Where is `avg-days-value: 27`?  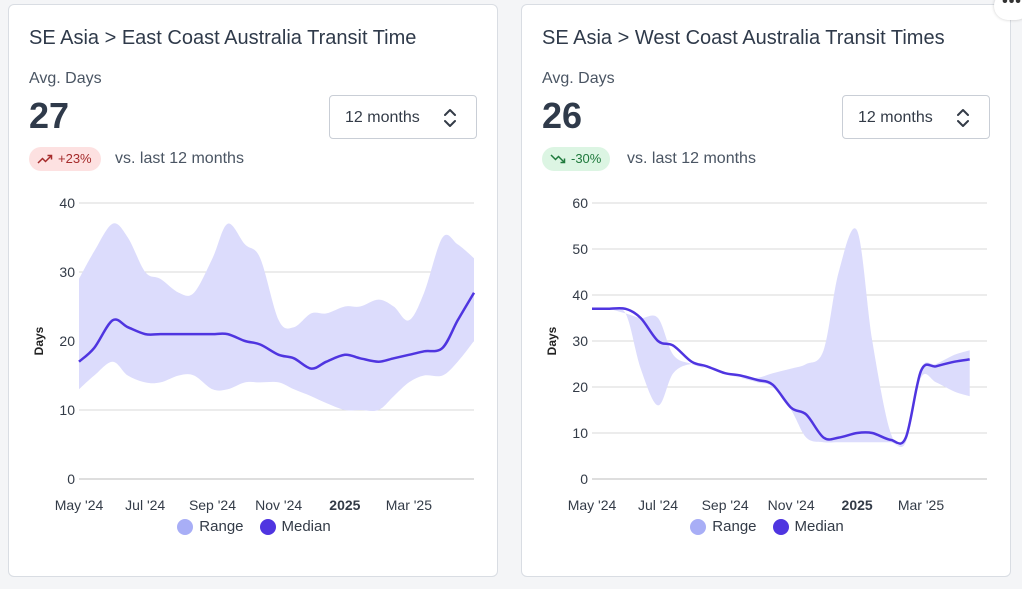
avg-days-value: 27 is located at coordinates (49, 115).